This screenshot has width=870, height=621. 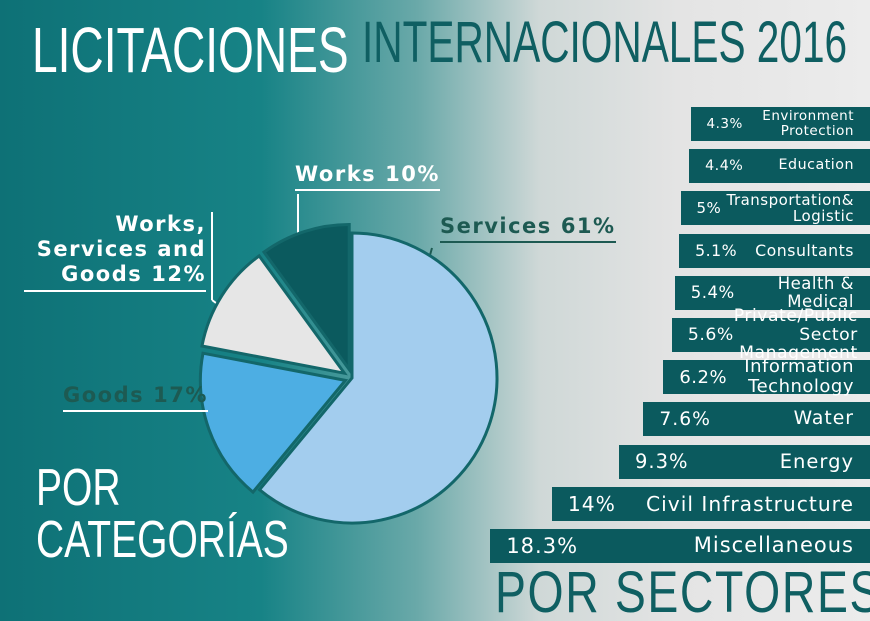 I want to click on bar: 5.4% Health & Medical, so click(x=772, y=292).